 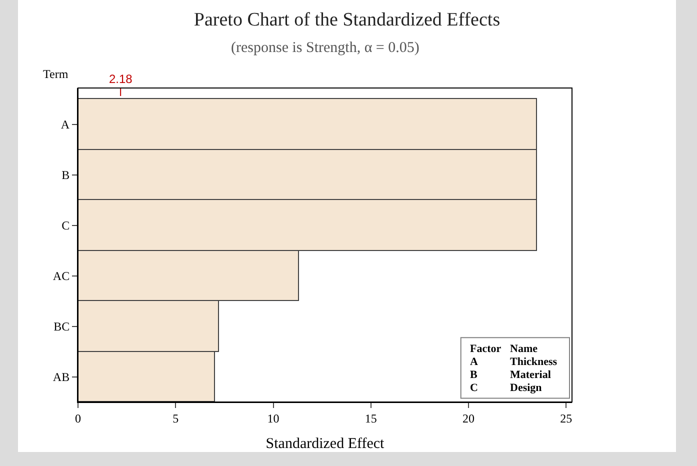 What do you see at coordinates (486, 349) in the screenshot?
I see `annotation: Factor` at bounding box center [486, 349].